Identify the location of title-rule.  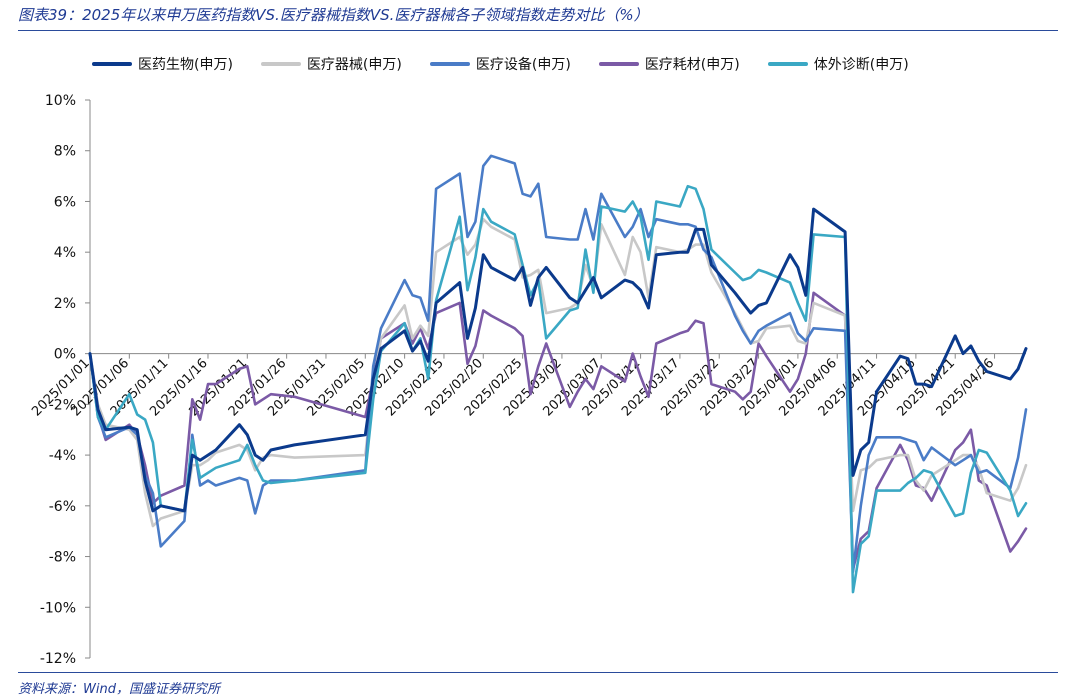
(538, 30).